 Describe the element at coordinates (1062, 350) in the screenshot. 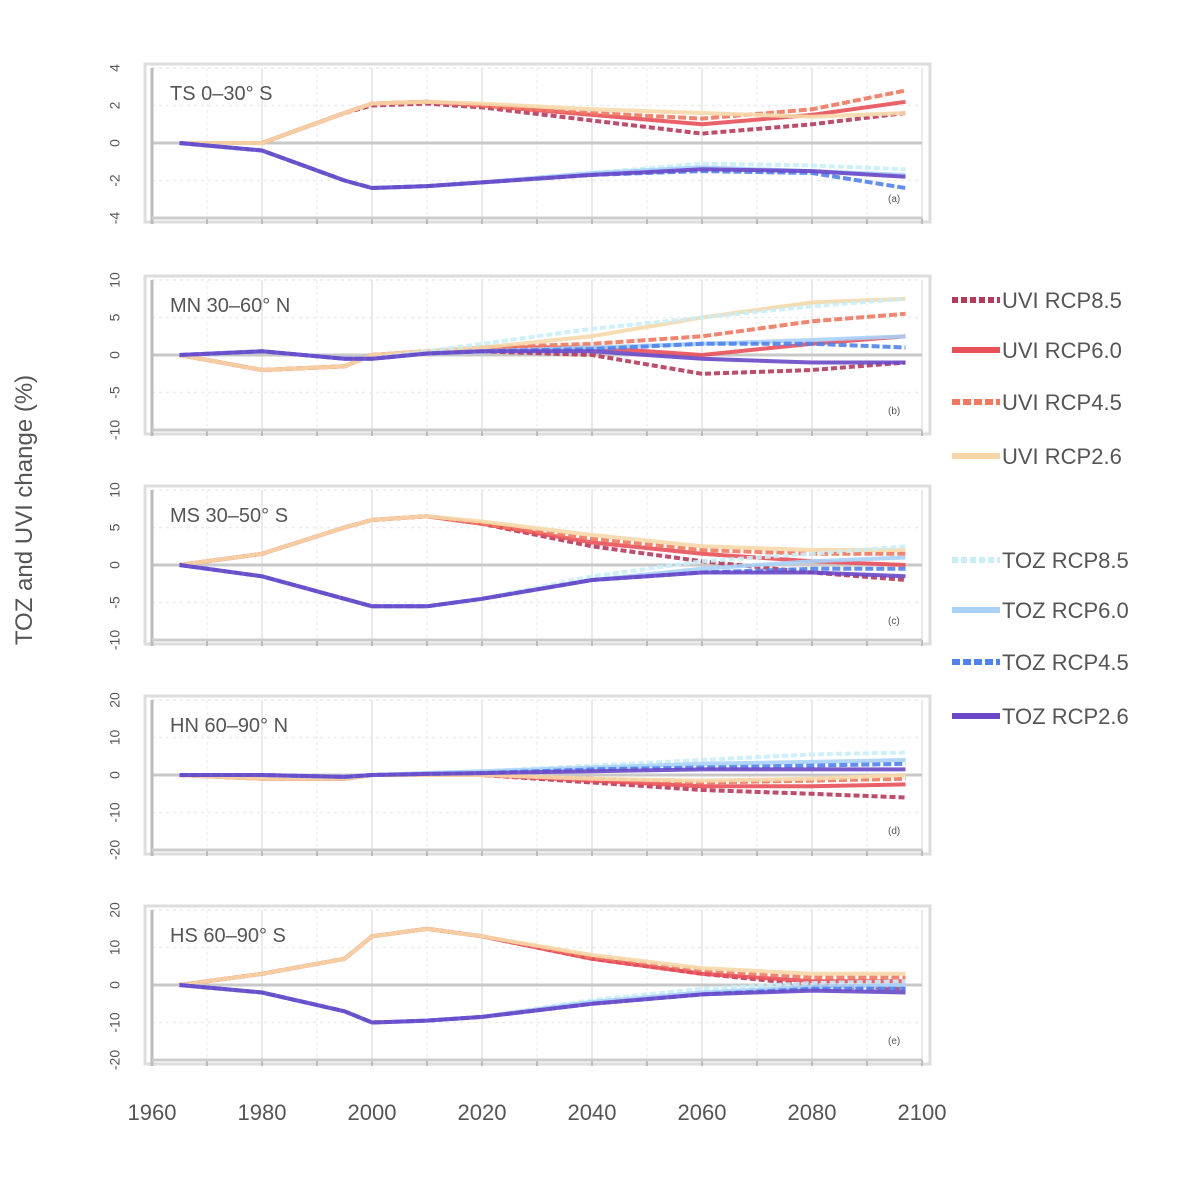

I see `legend-label: UVI RCP6.0` at that location.